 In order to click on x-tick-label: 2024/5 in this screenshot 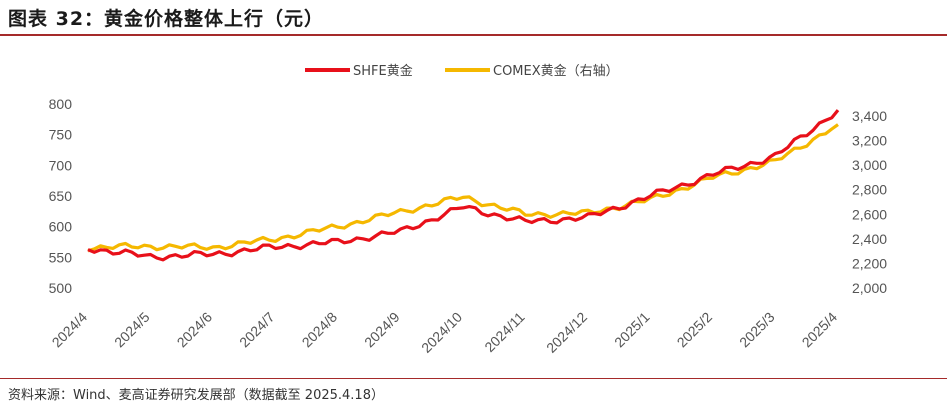, I will do `click(132, 330)`.